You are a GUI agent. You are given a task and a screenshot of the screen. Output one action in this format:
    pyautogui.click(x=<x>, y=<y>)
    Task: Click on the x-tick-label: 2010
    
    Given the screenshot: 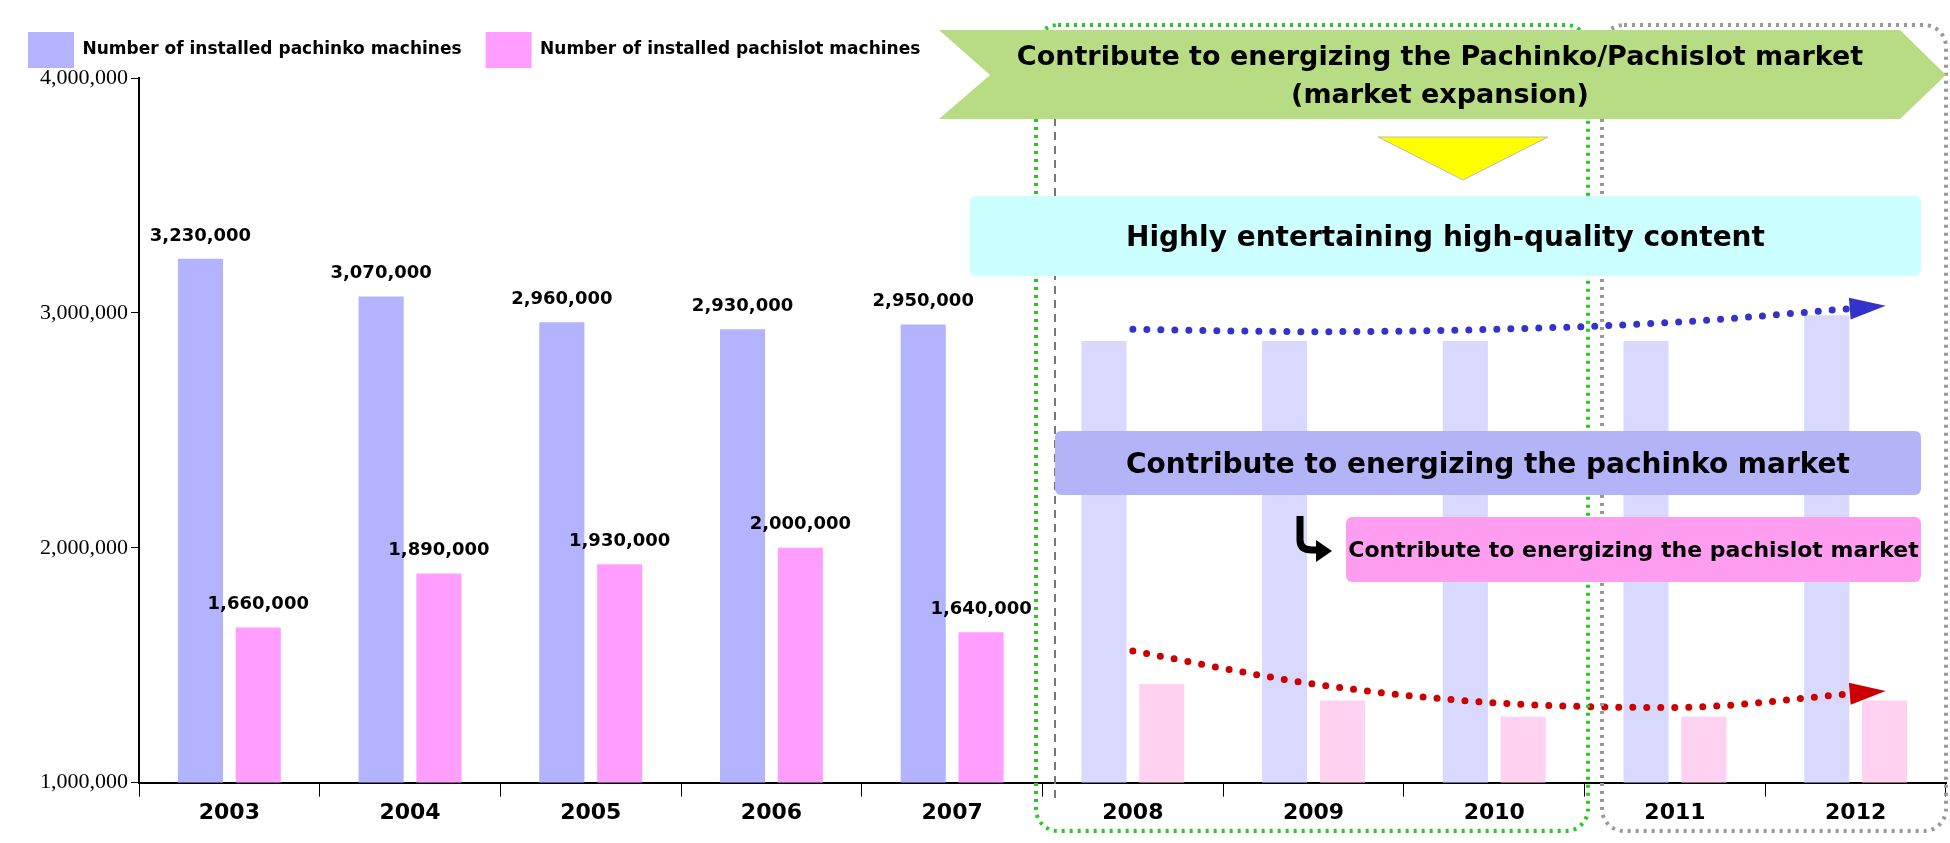 What is the action you would take?
    pyautogui.click(x=1494, y=811)
    